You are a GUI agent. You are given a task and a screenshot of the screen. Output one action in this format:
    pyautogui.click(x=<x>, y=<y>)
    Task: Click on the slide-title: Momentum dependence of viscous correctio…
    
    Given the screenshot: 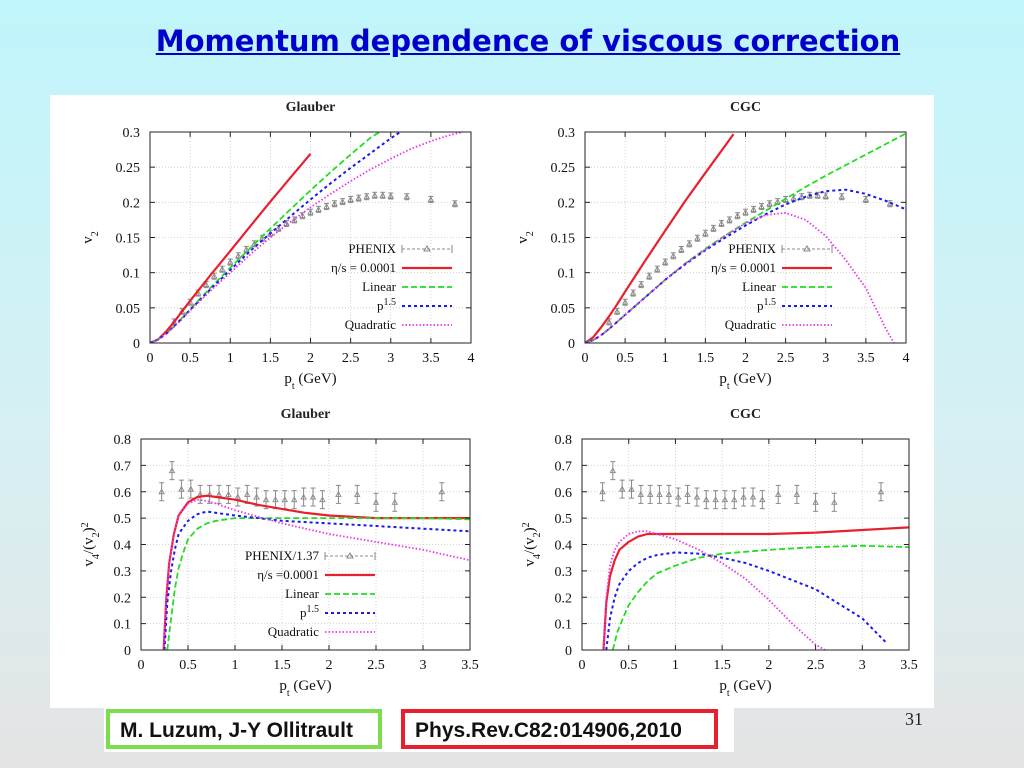 What is the action you would take?
    pyautogui.click(x=528, y=41)
    